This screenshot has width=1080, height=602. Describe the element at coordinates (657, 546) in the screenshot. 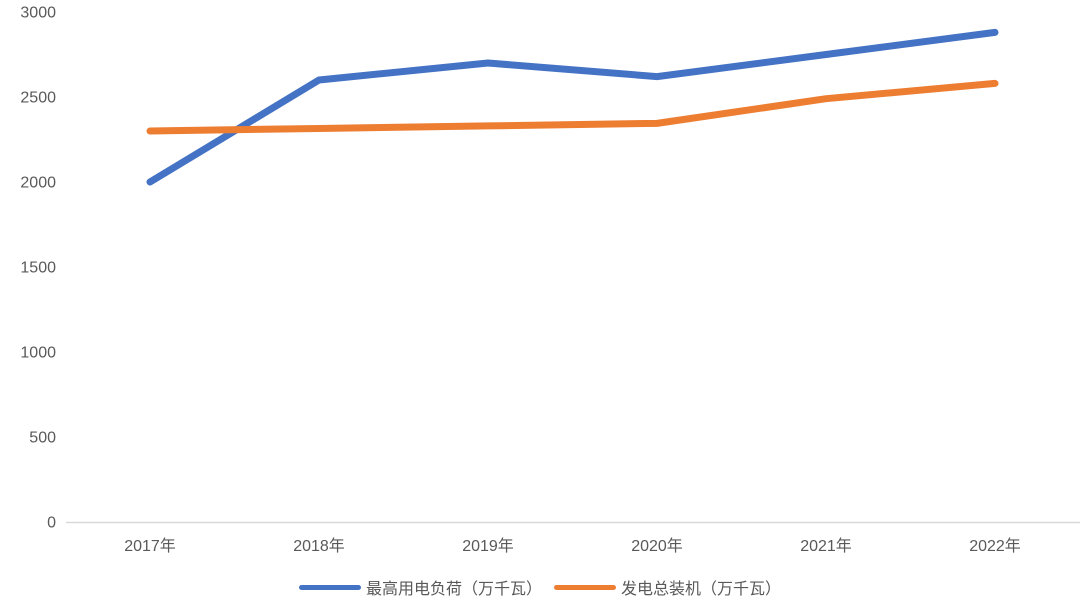

I see `x-axis-tick-label: 2020年` at that location.